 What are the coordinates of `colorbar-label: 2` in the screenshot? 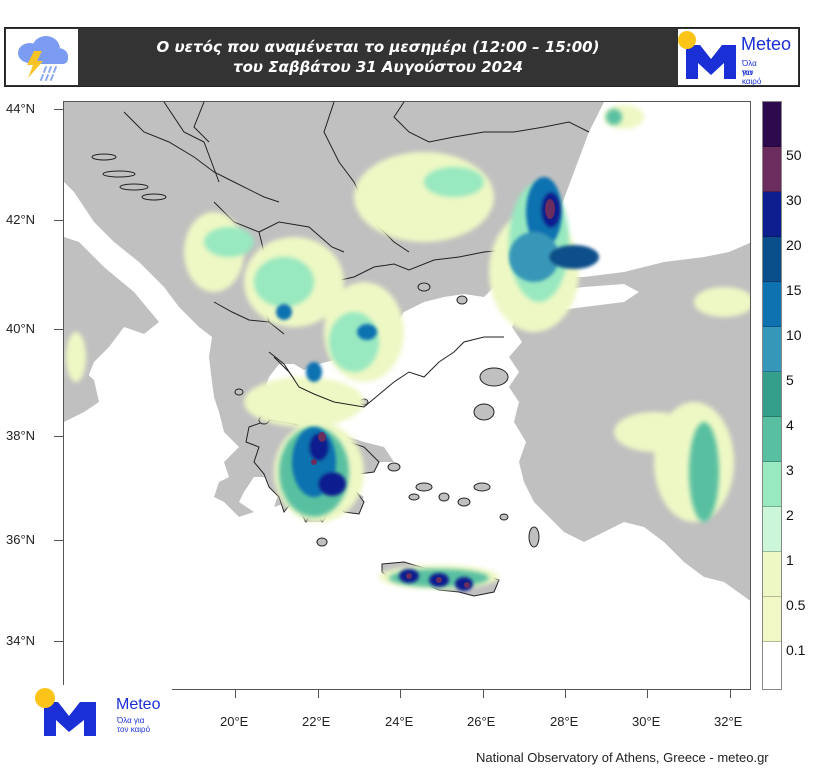 It's located at (790, 515).